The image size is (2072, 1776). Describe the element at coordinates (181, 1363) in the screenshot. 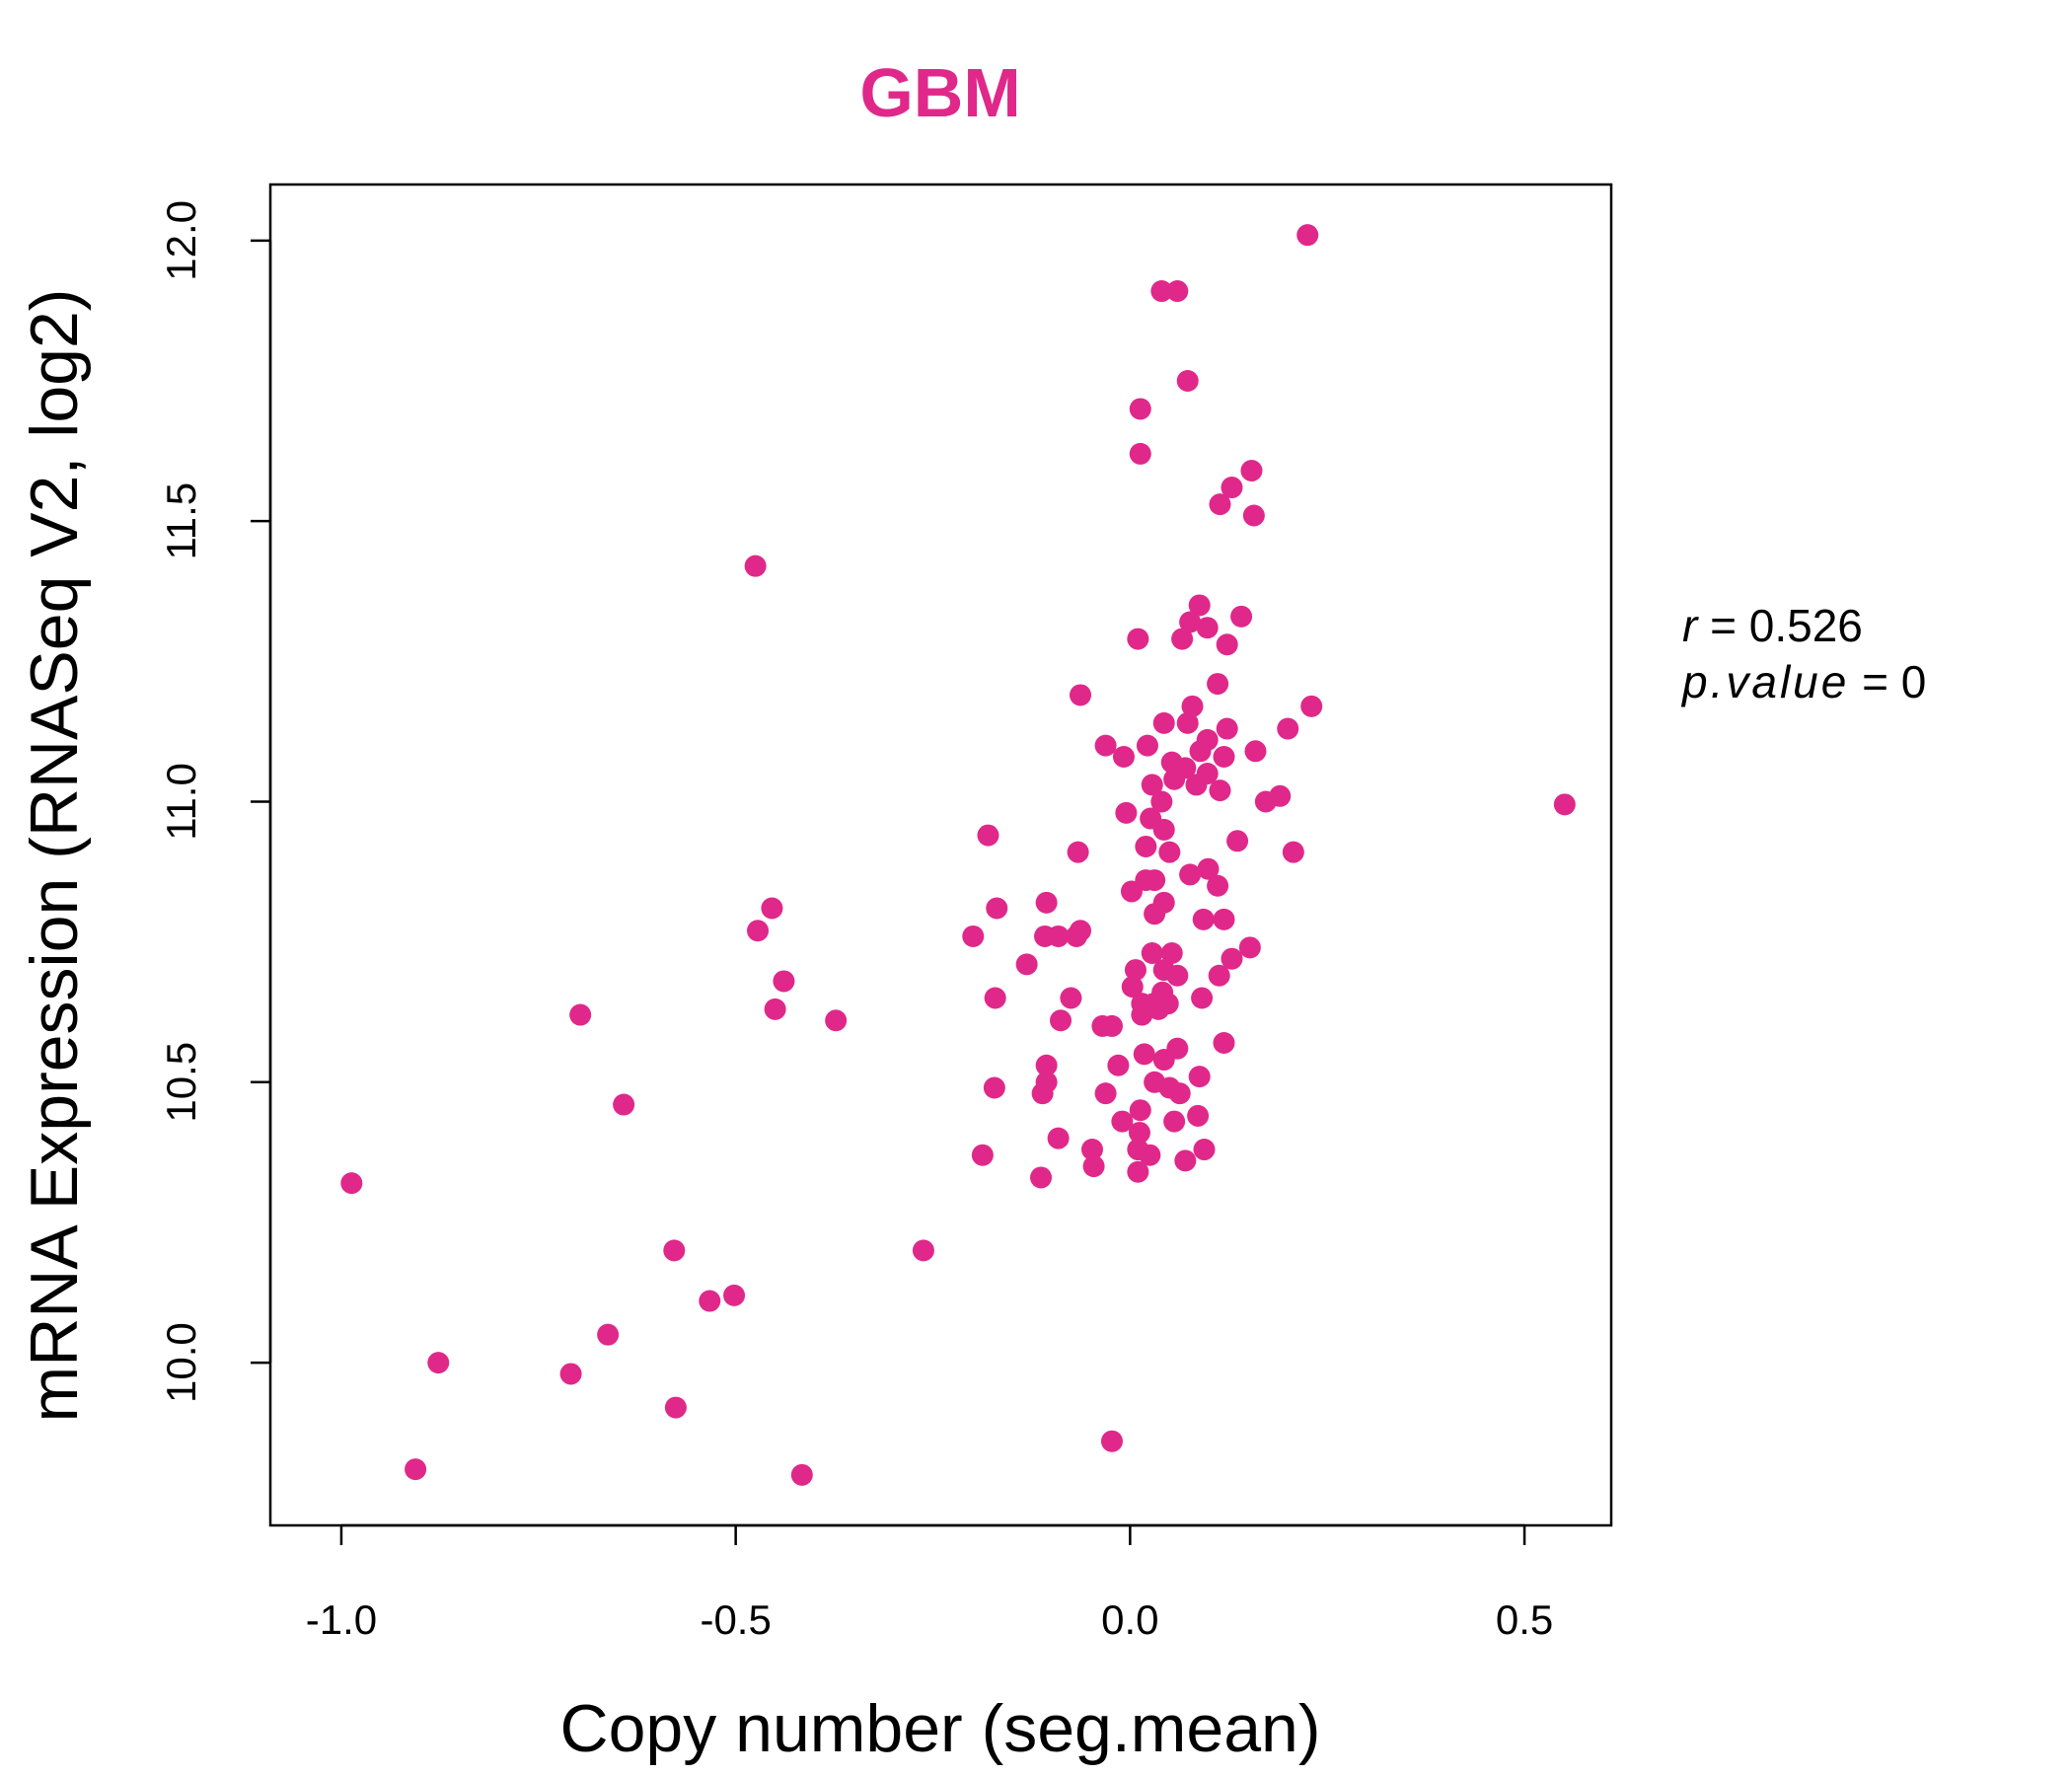

I see `y-tick-label: 10.0` at that location.